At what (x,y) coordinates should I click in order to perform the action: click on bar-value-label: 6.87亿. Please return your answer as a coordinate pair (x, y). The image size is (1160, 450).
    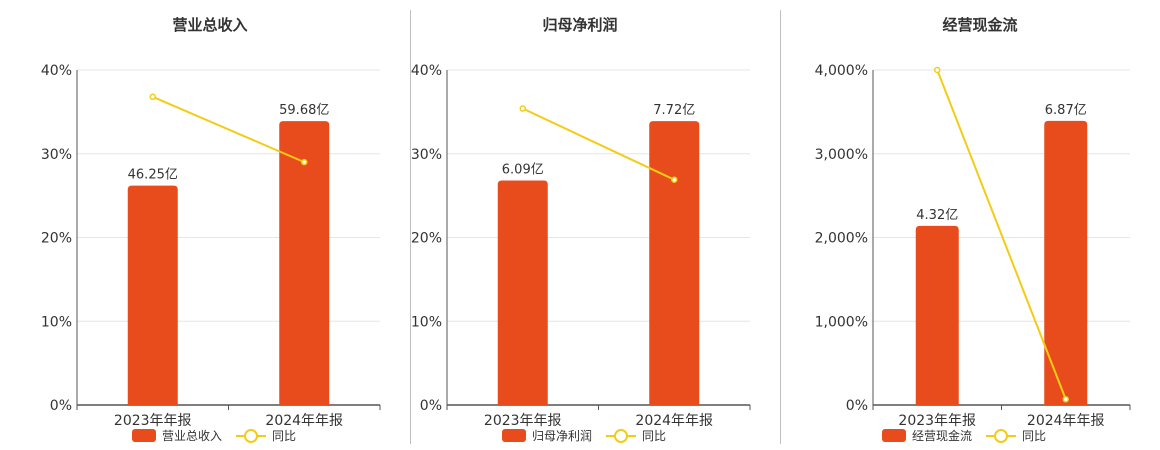
    Looking at the image, I should click on (1066, 110).